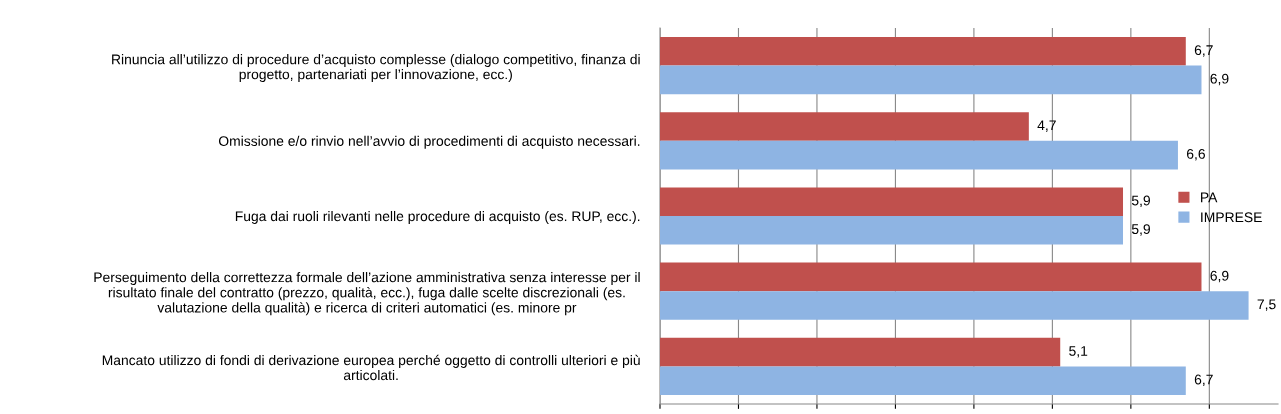 The height and width of the screenshot is (414, 1281). What do you see at coordinates (371, 367) in the screenshot?
I see `y-tick-label: Mancato utilizzo di fondi di derivazione europea perché oggetto di controlli ulteriori e più articolati.` at bounding box center [371, 367].